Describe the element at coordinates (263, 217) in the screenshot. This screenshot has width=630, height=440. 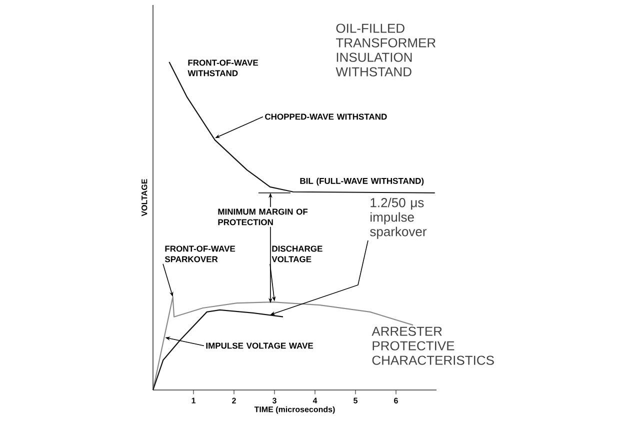
I see `annotation: MINIMUM MARGIN OF PROTECTION` at that location.